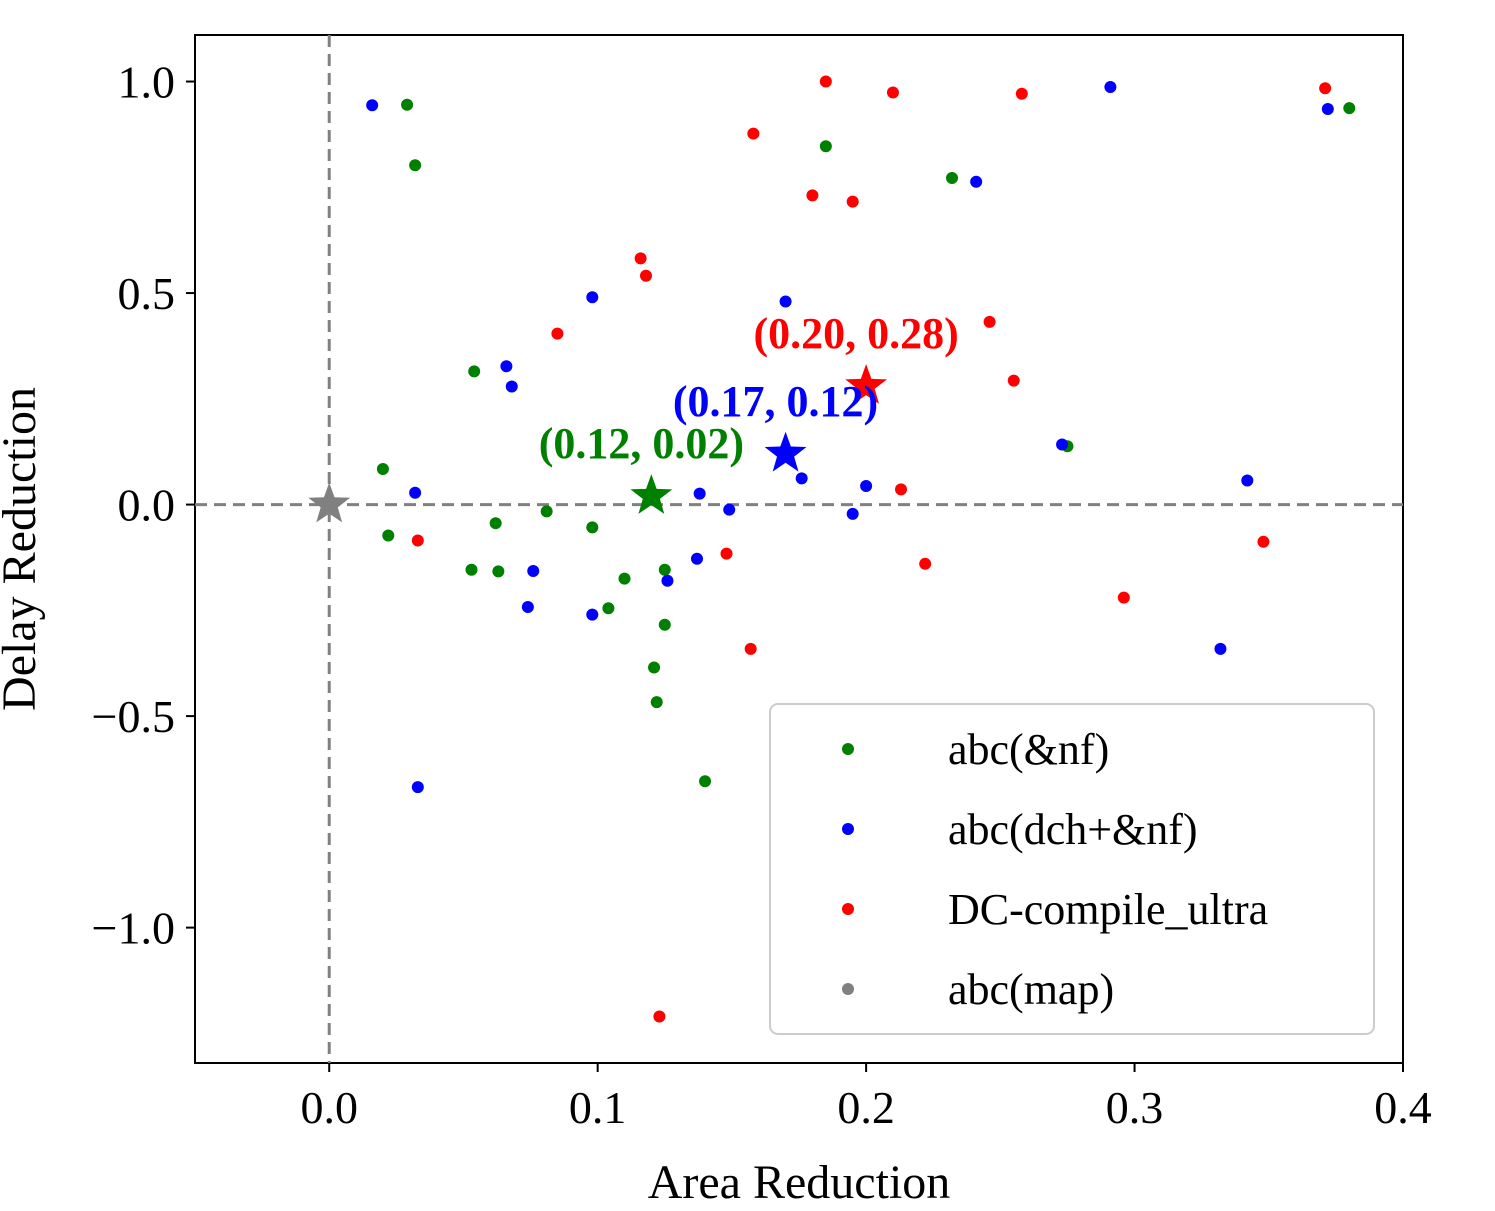 The width and height of the screenshot is (1495, 1211). What do you see at coordinates (866, 1107) in the screenshot?
I see `x-tick-label: 0.2` at bounding box center [866, 1107].